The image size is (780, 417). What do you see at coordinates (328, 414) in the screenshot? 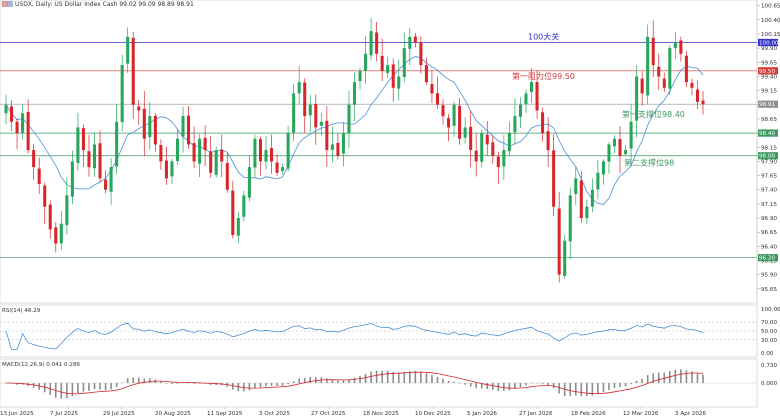
I see `time-tick-label: 27 Oct 2025` at bounding box center [328, 414].